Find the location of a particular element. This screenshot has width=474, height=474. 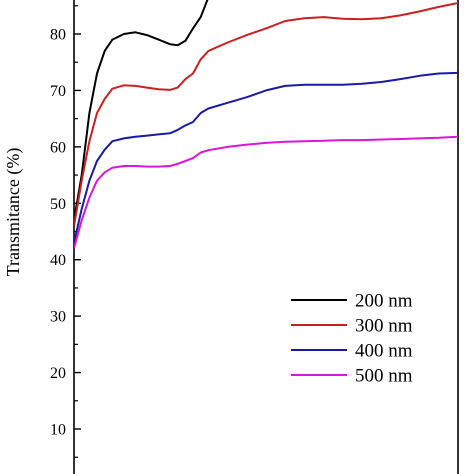

y-tick-label: 40 is located at coordinates (58, 260).